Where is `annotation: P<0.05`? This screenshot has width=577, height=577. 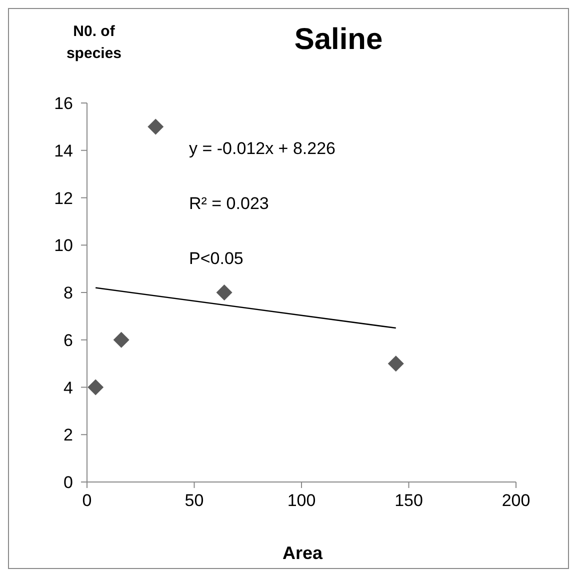
annotation: P<0.05 is located at coordinates (216, 259).